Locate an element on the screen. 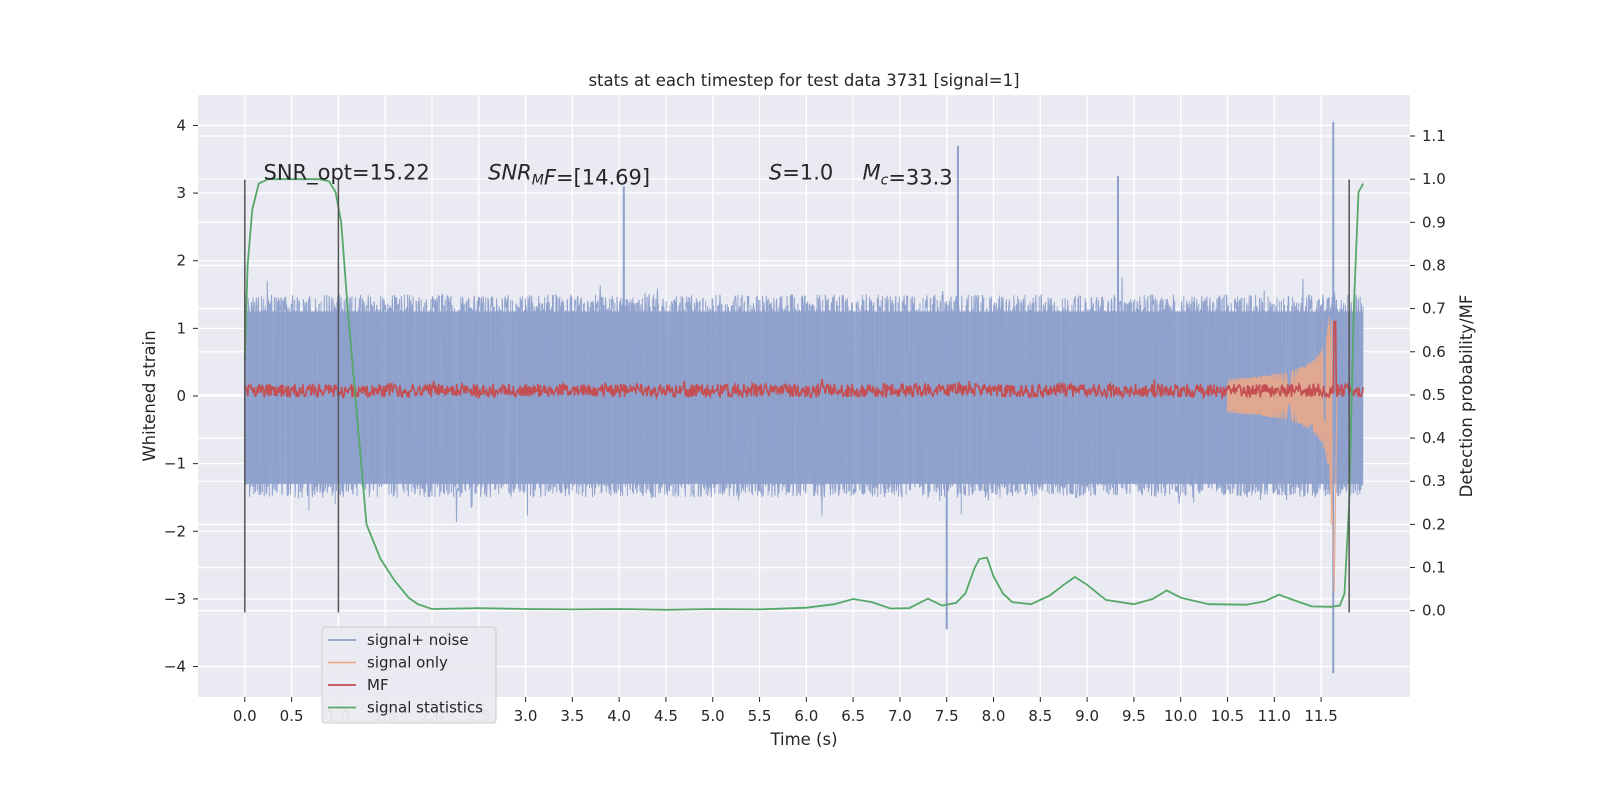 This screenshot has height=800, width=1600. y-right-tick-label: 0.7 is located at coordinates (1434, 309).